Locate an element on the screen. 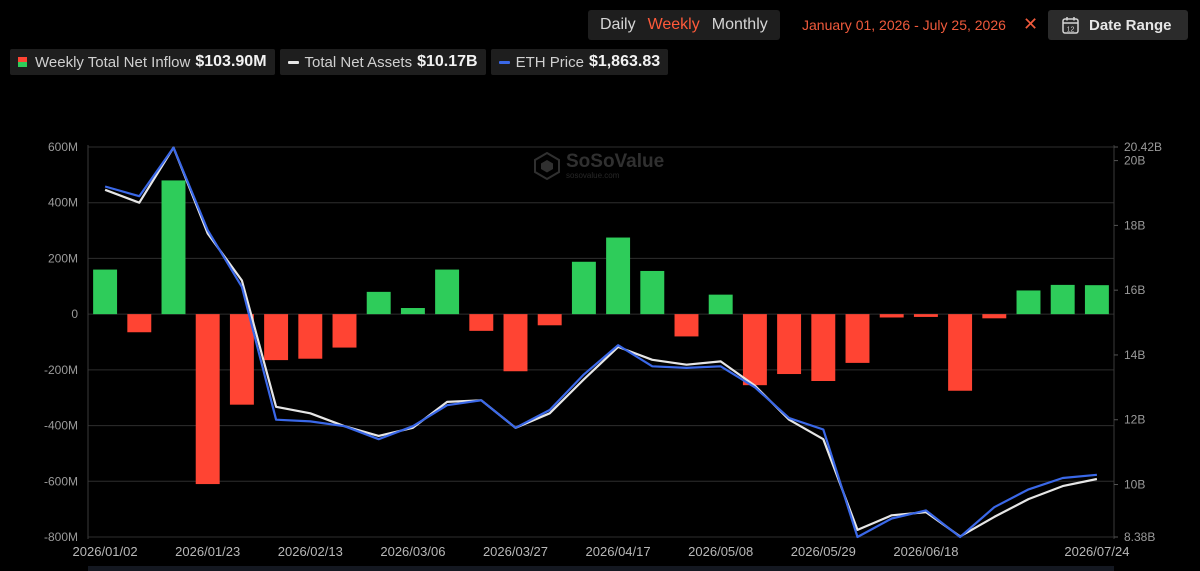 This screenshot has height=571, width=1200. legend-value: $103.90M is located at coordinates (231, 61).